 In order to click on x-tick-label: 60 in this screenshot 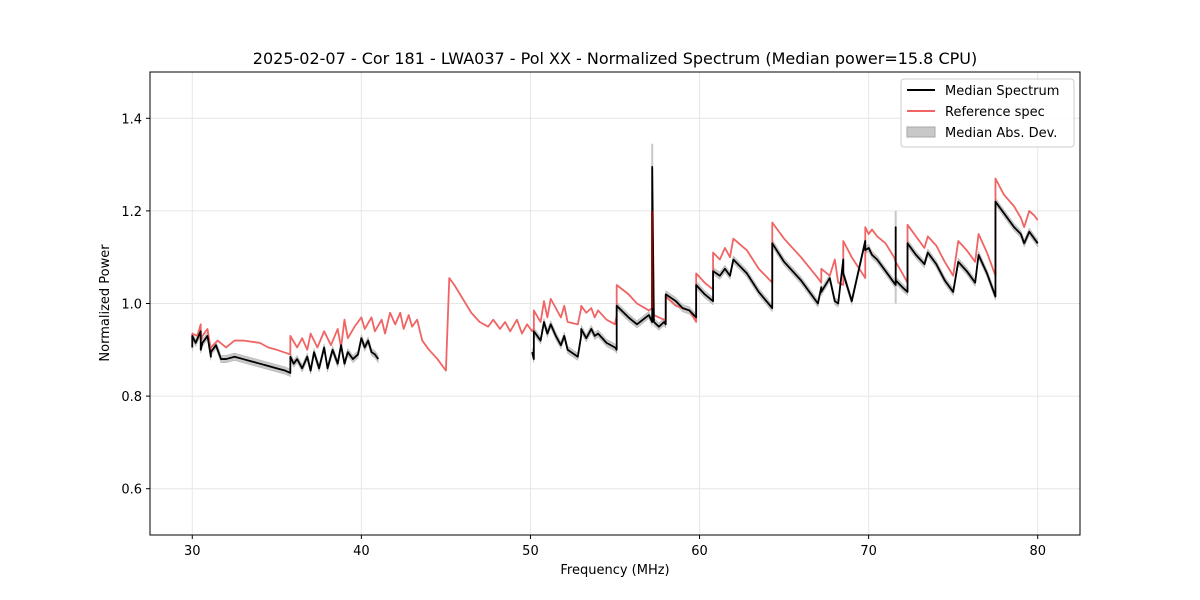, I will do `click(699, 551)`.